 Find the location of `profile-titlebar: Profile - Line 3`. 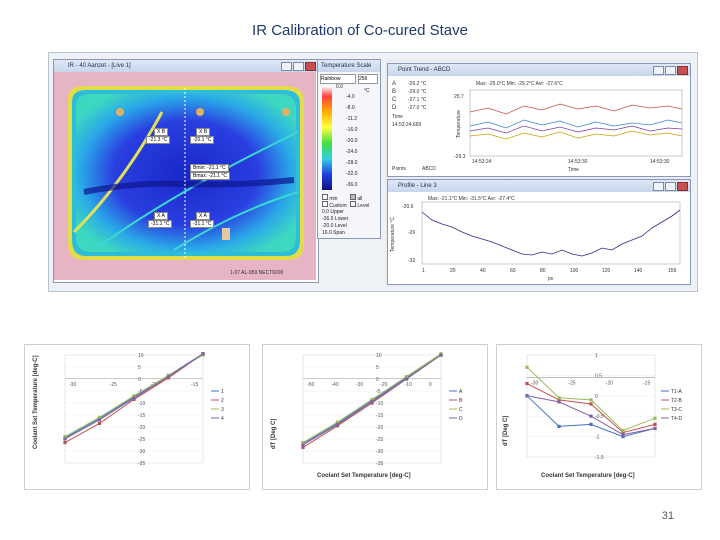

profile-titlebar: Profile - Line 3 is located at coordinates (539, 186).